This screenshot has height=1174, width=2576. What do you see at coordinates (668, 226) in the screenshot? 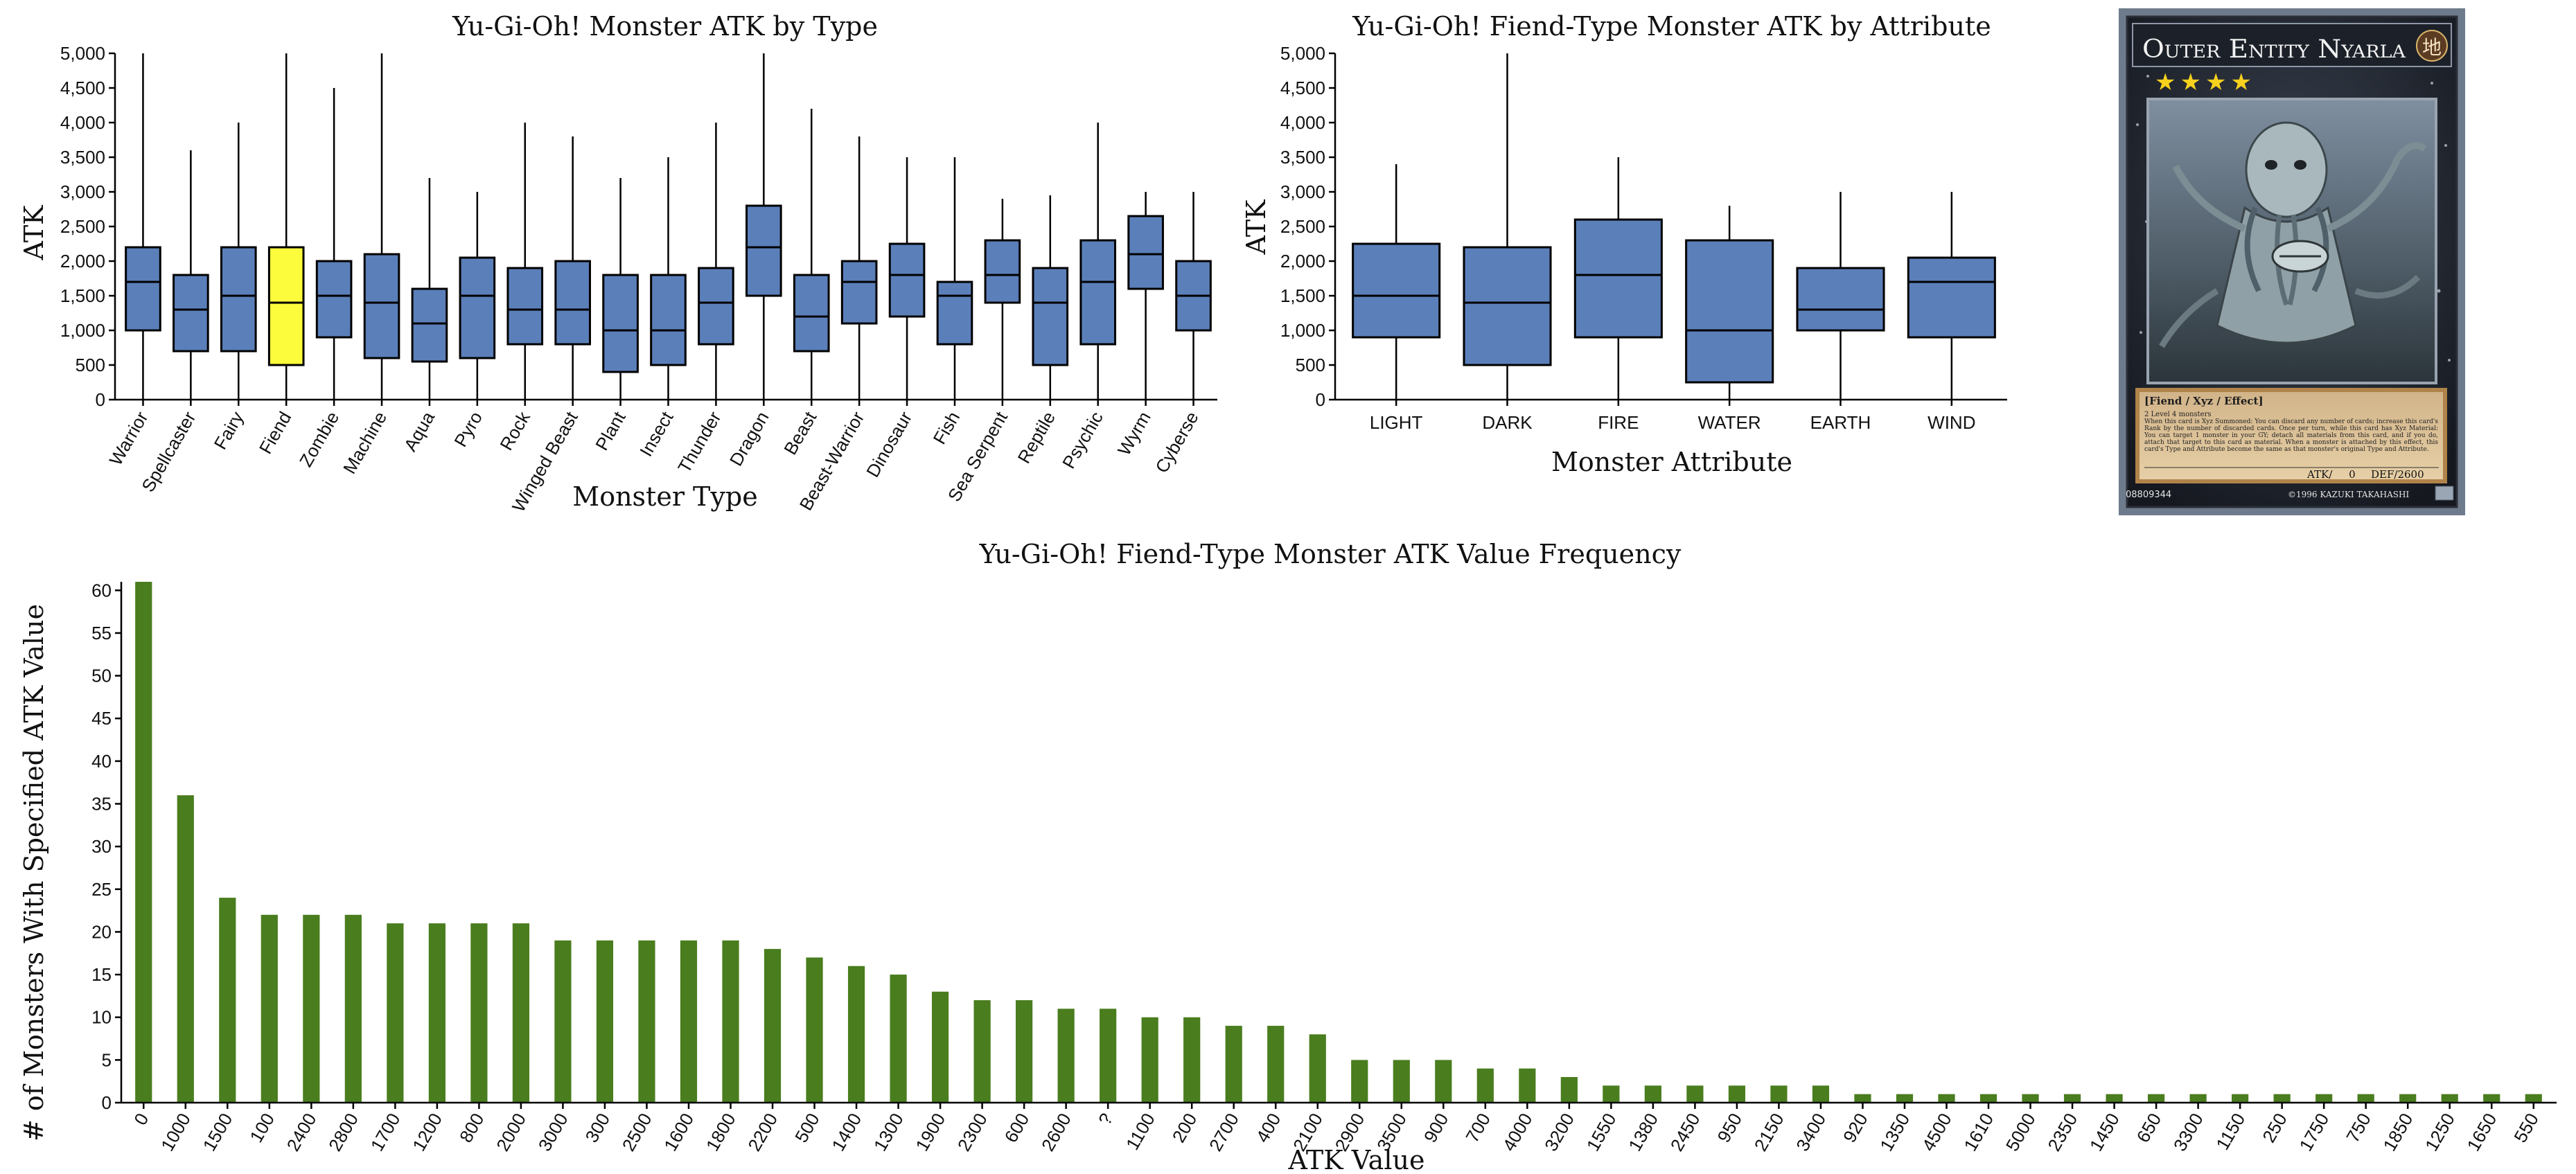
I see `atk-by-type-boxes` at bounding box center [668, 226].